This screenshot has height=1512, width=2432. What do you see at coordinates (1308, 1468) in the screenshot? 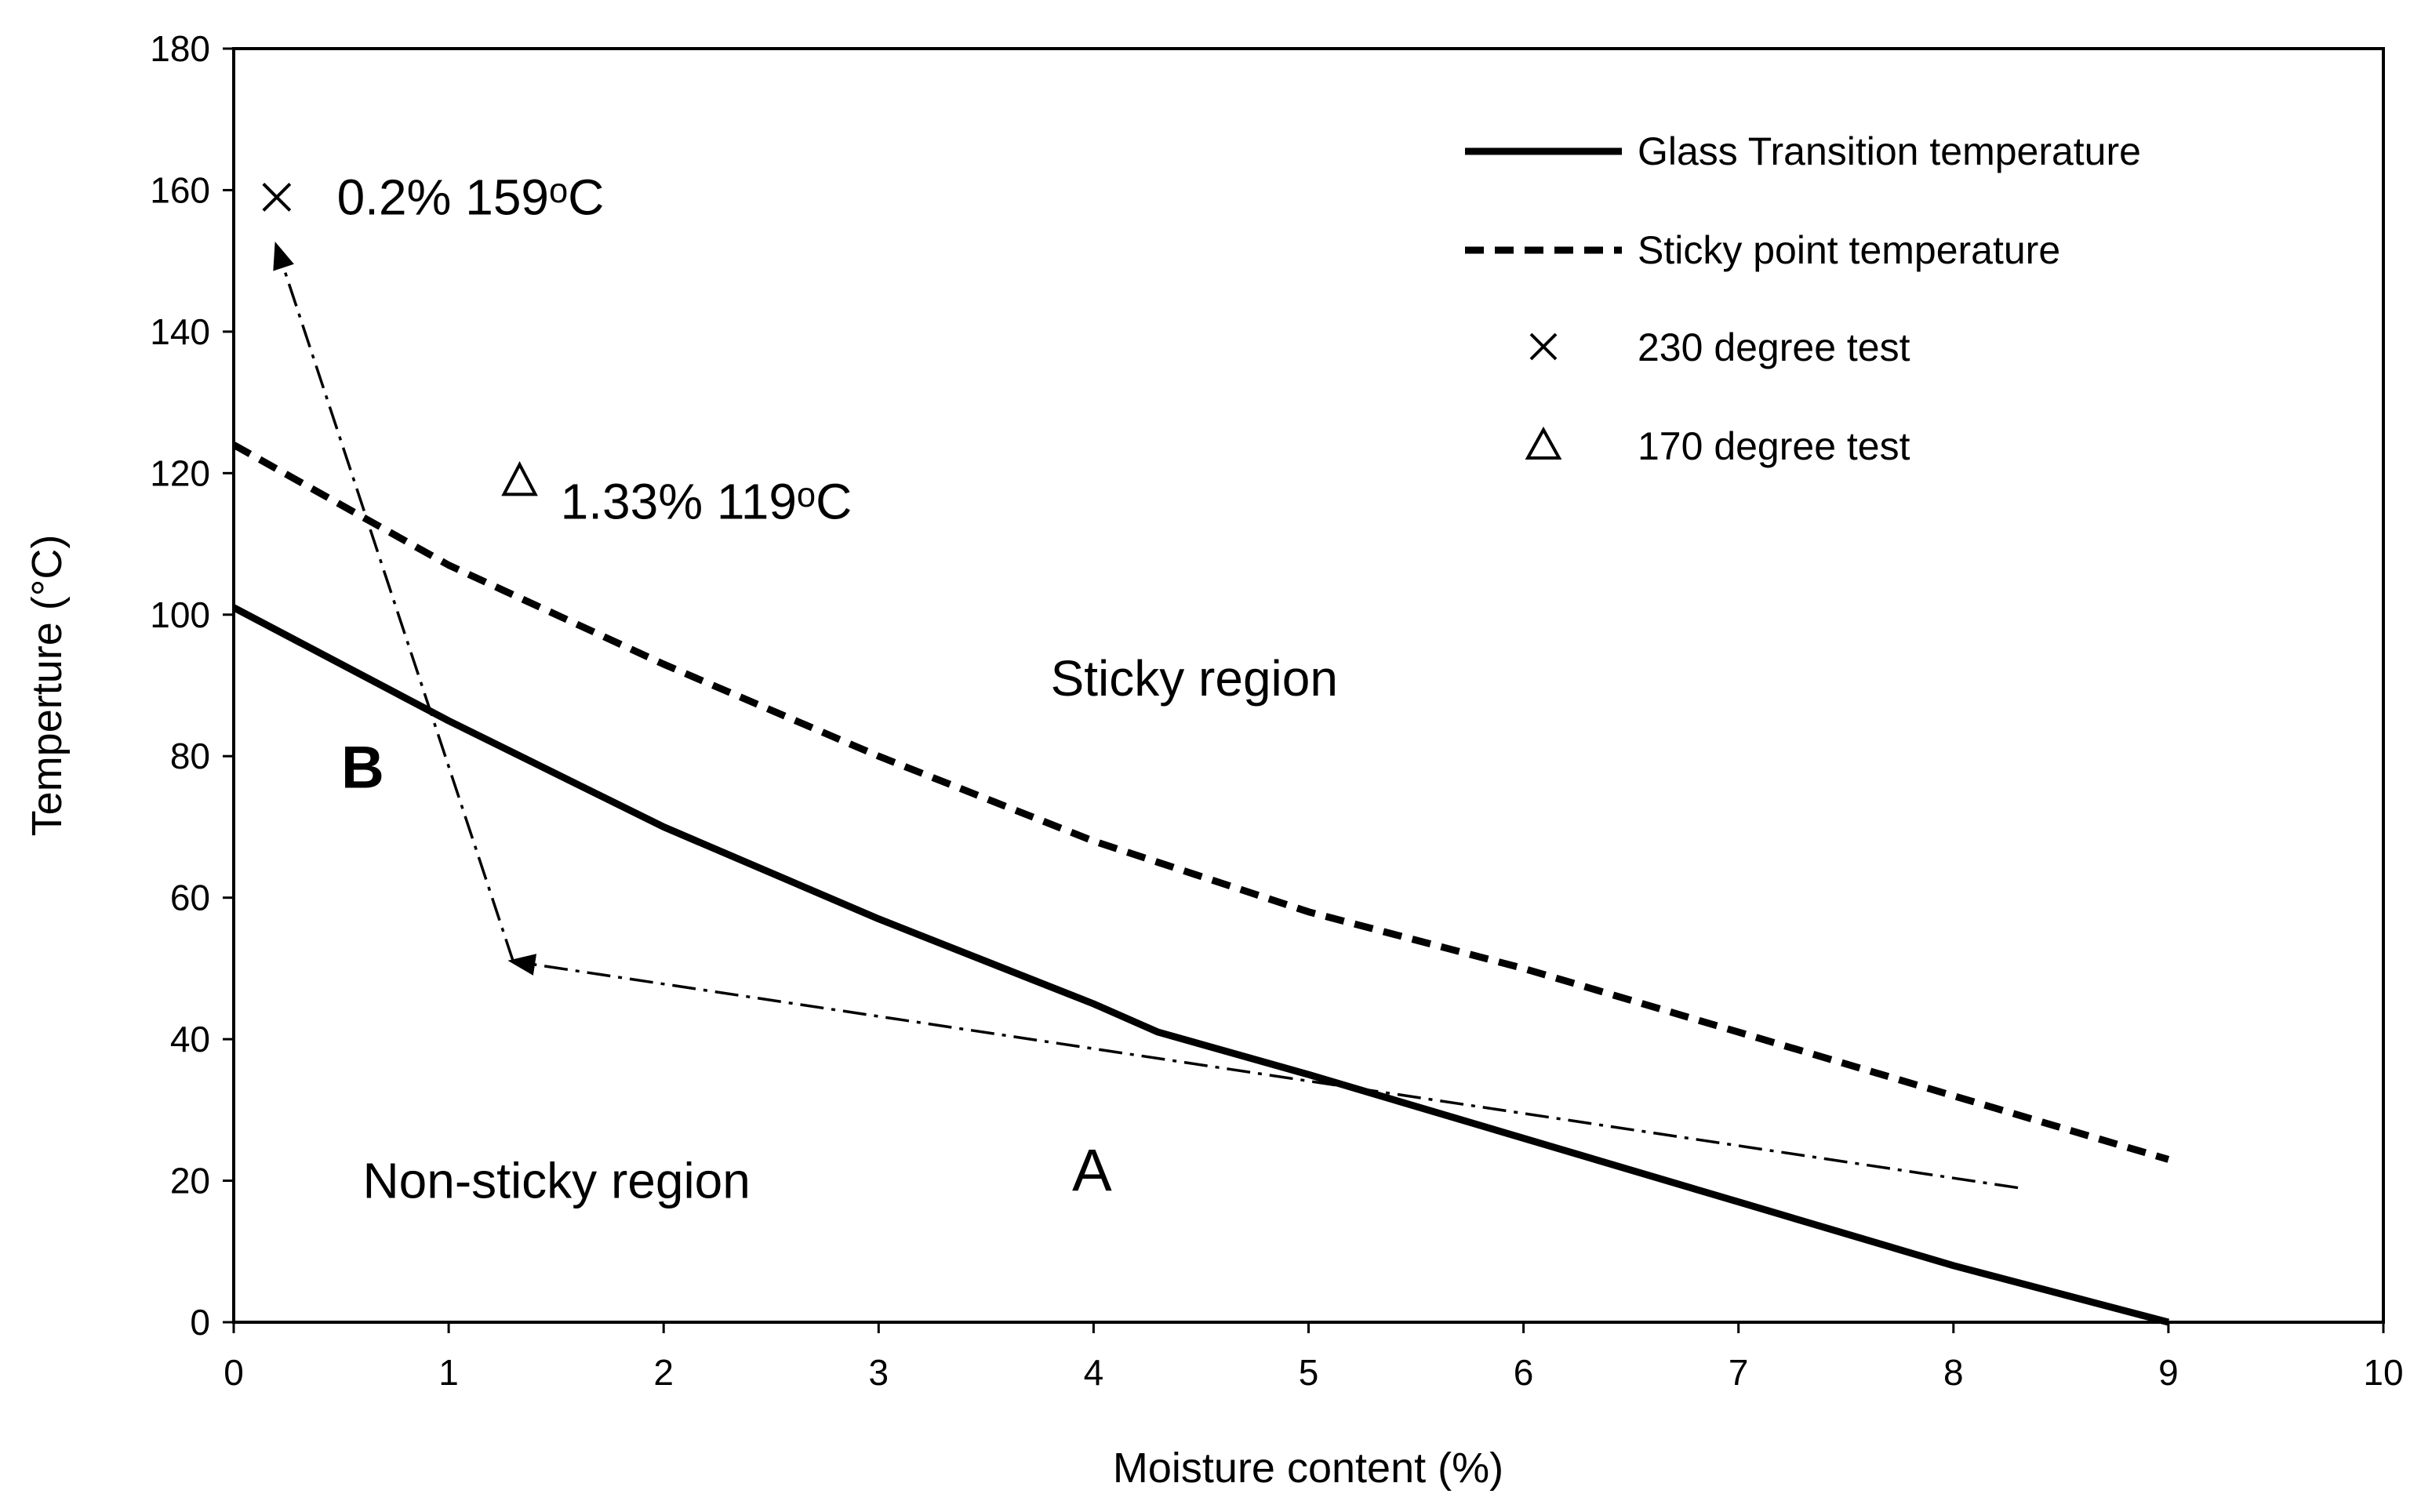
I see `x-axis-title: Moisture content (%)` at bounding box center [1308, 1468].